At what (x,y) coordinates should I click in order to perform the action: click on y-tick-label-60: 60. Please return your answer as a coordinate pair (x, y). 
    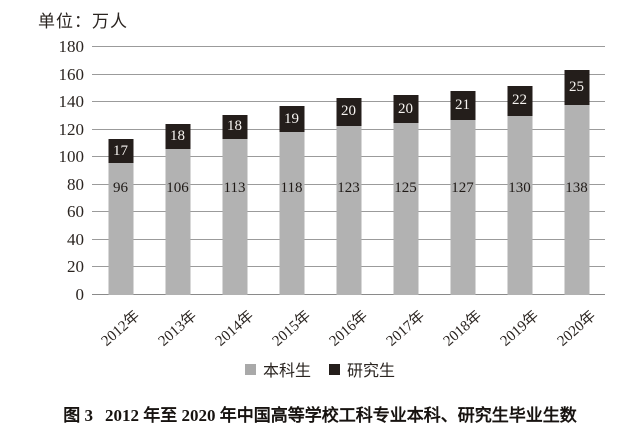
    Looking at the image, I should click on (75, 212).